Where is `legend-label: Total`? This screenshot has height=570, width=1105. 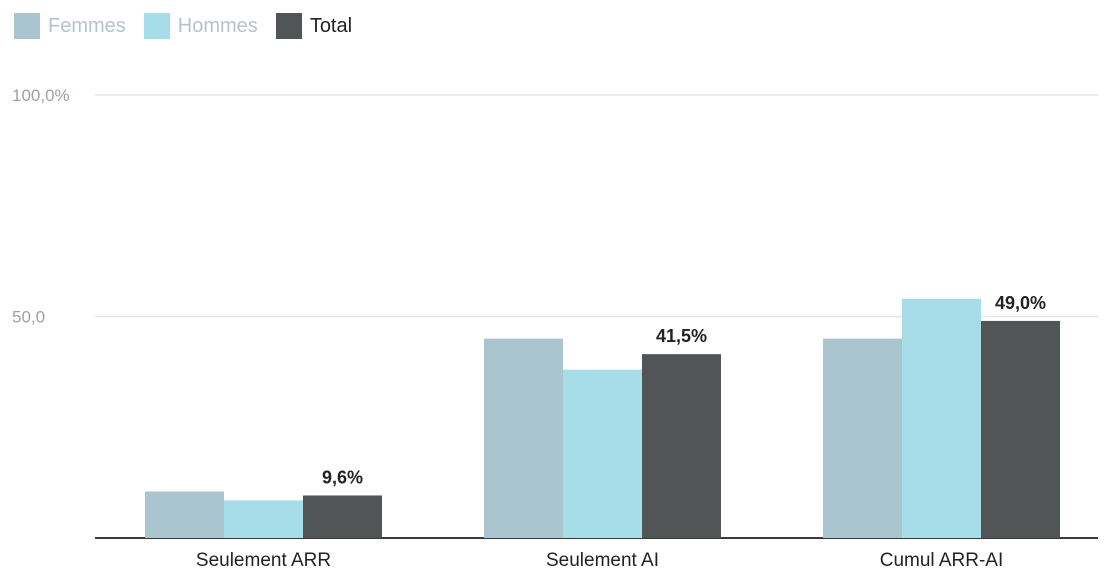 legend-label: Total is located at coordinates (331, 26).